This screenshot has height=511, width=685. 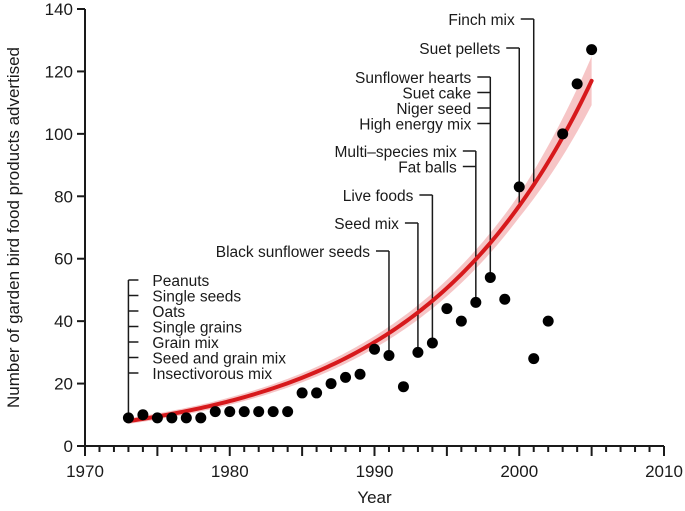 I want to click on x-tick-label: 1970, so click(x=85, y=471).